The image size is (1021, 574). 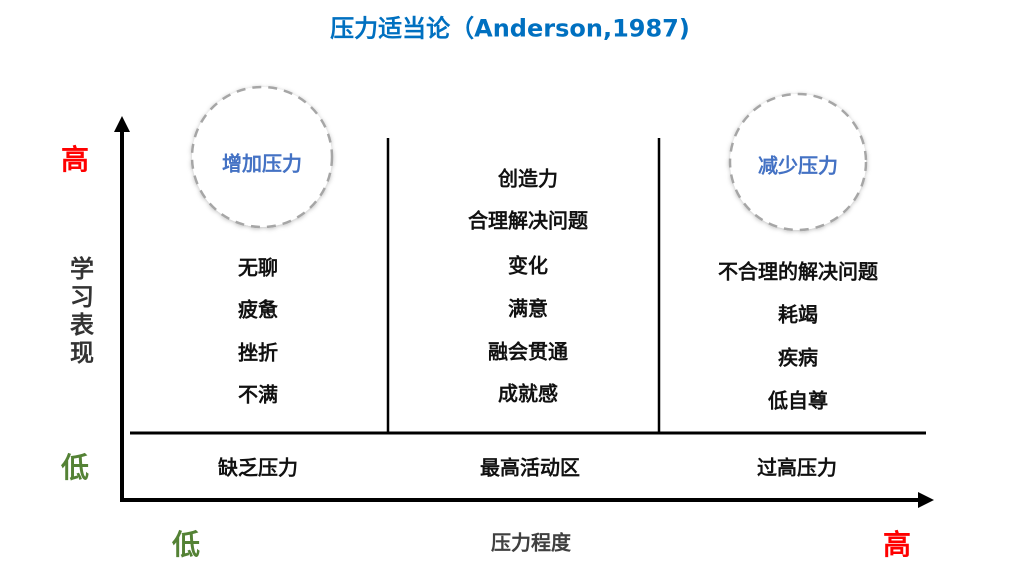 What do you see at coordinates (798, 400) in the screenshot?
I see `list-item: 低自尊` at bounding box center [798, 400].